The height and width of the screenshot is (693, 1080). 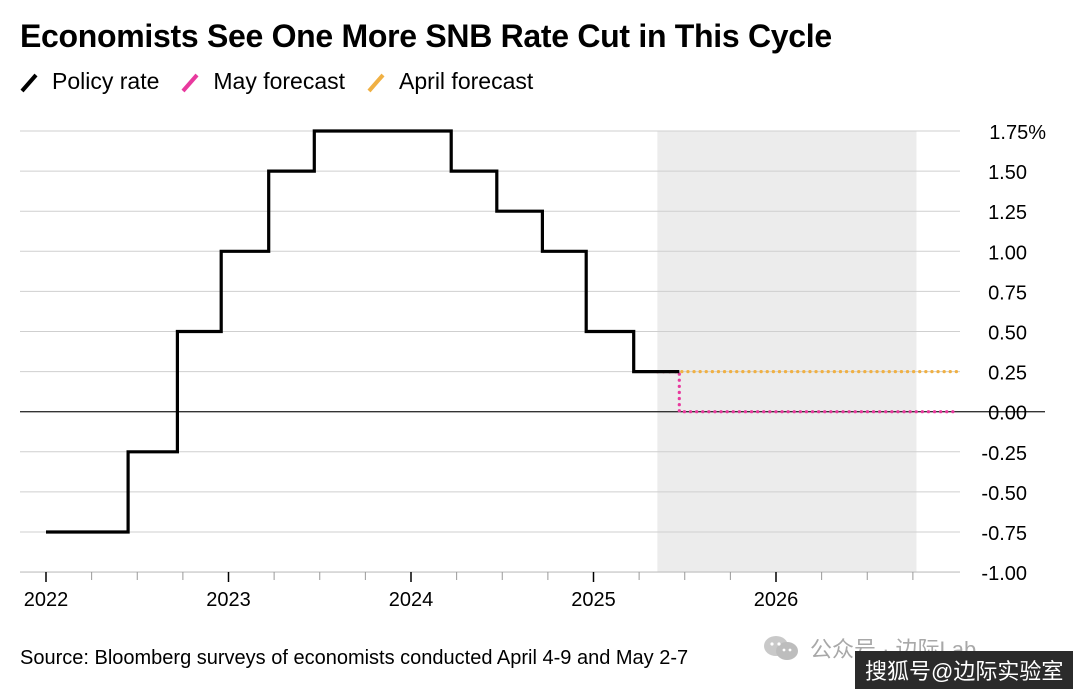 What do you see at coordinates (29, 82) in the screenshot?
I see `legend-swatch-policy-rate` at bounding box center [29, 82].